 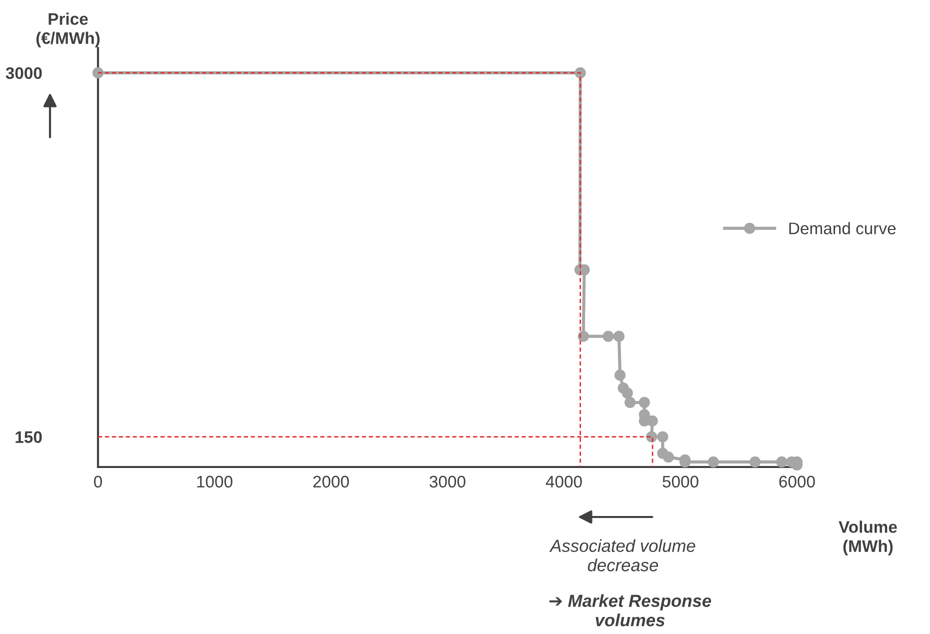 I want to click on x-tick-label: 4000, so click(x=564, y=482).